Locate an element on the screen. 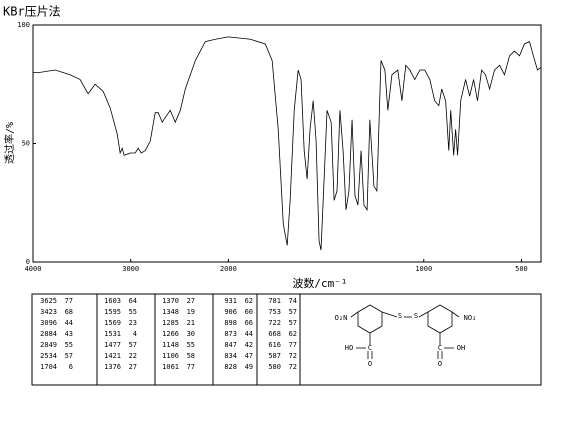  y-tick-label: 50 is located at coordinates (26, 144).